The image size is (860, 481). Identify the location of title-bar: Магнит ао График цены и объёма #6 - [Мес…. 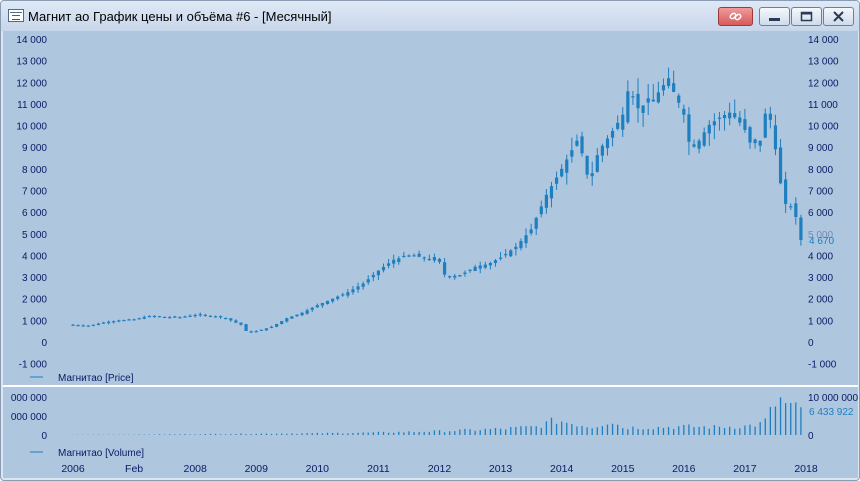
(430, 16).